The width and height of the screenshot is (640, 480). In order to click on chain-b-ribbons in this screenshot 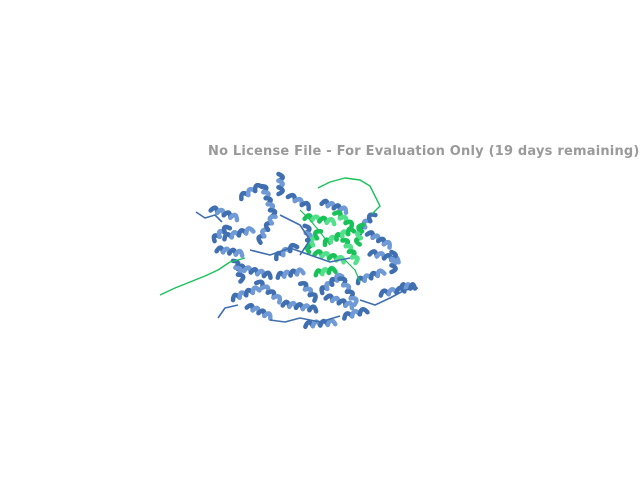, I will do `click(334, 244)`.